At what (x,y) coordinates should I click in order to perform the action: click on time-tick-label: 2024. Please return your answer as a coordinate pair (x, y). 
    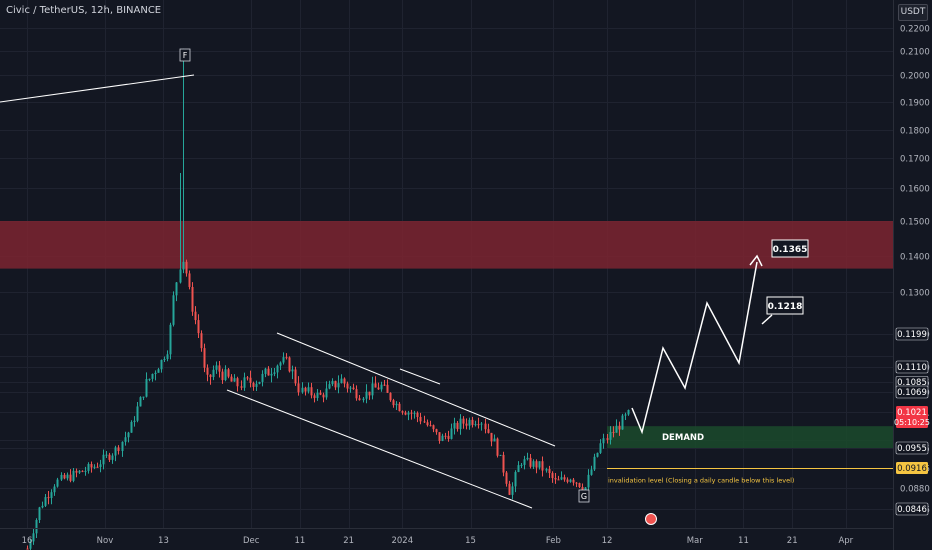
    Looking at the image, I should click on (402, 541).